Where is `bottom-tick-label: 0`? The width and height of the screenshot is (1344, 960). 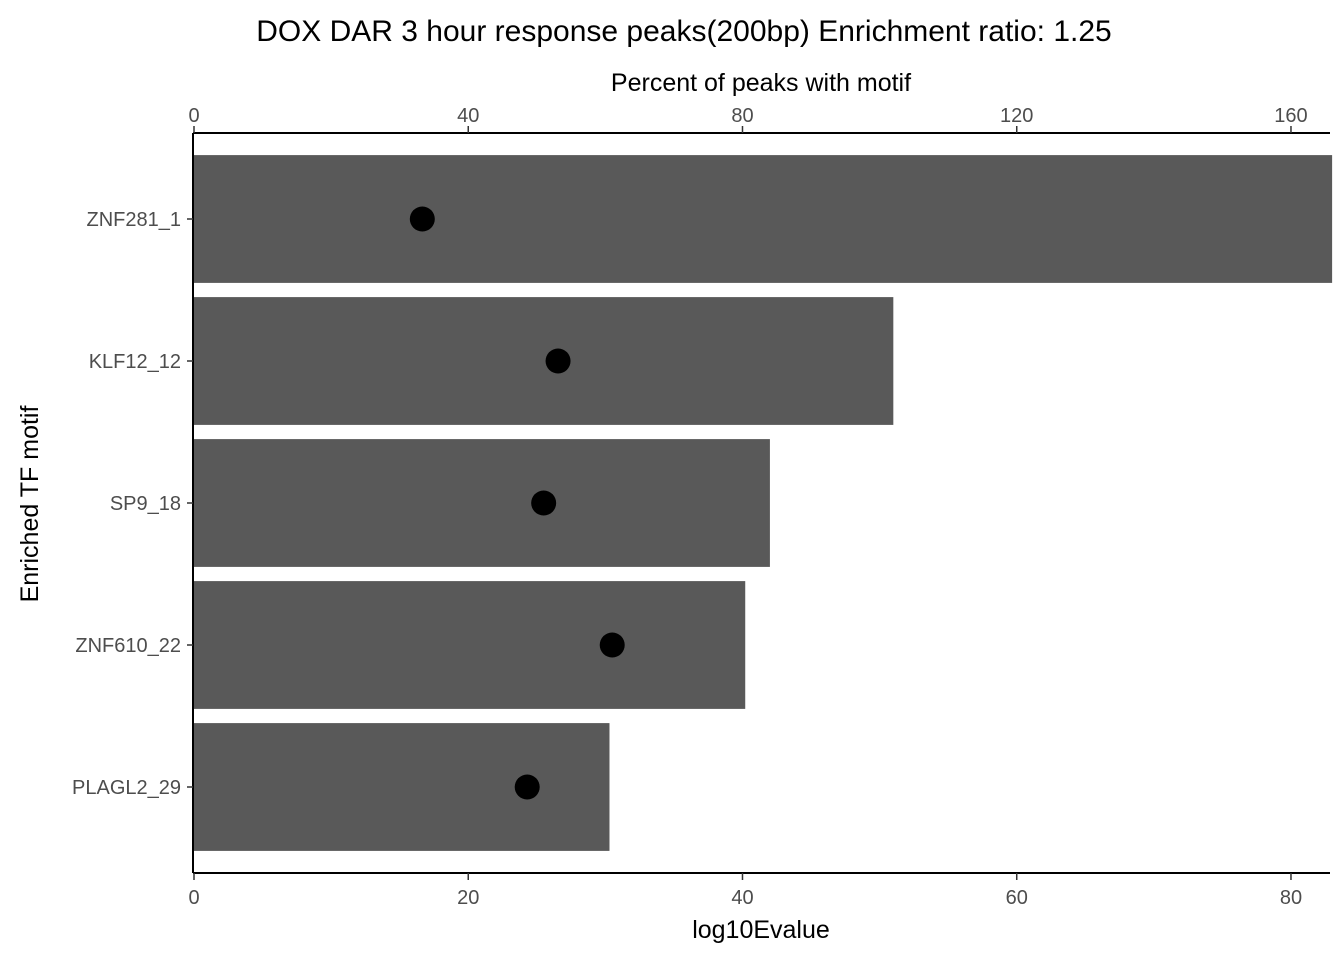 bottom-tick-label: 0 is located at coordinates (193, 898).